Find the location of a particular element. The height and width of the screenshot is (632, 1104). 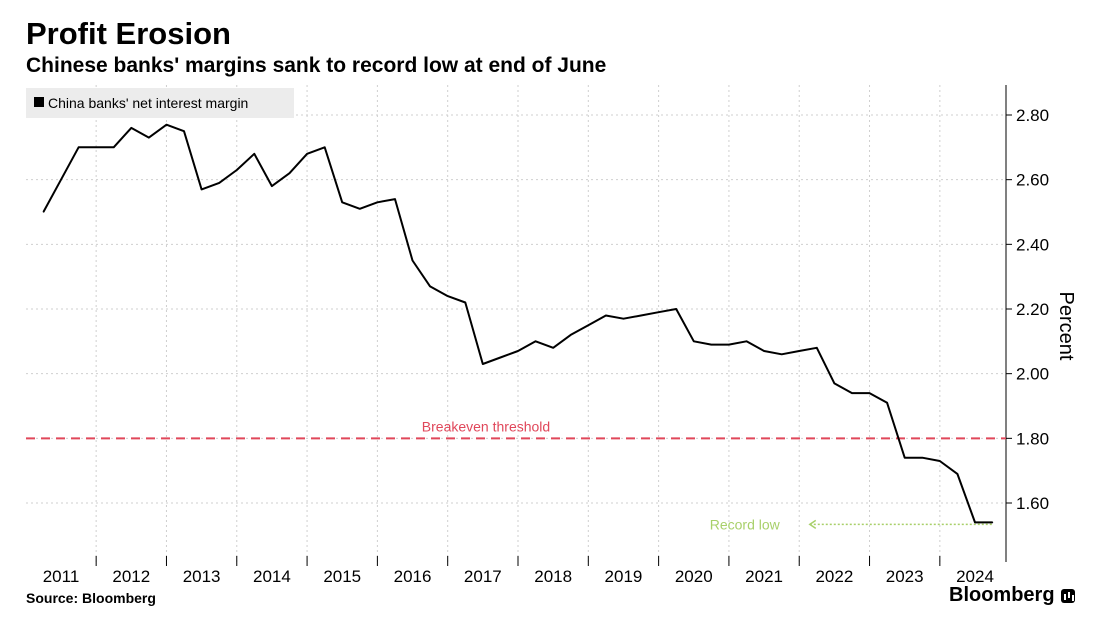

x-tick-label: 2017 is located at coordinates (483, 576).